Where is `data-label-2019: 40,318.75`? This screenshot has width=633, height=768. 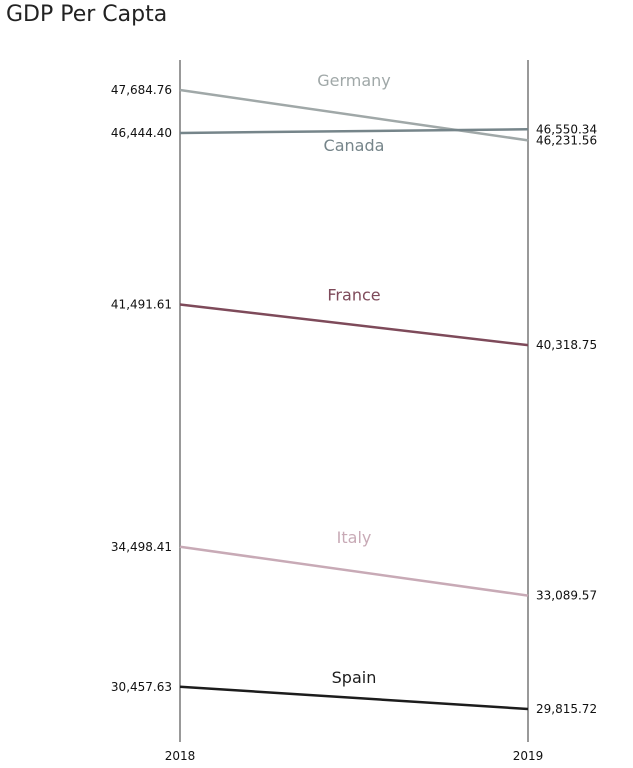
data-label-2019: 40,318.75 is located at coordinates (566, 345).